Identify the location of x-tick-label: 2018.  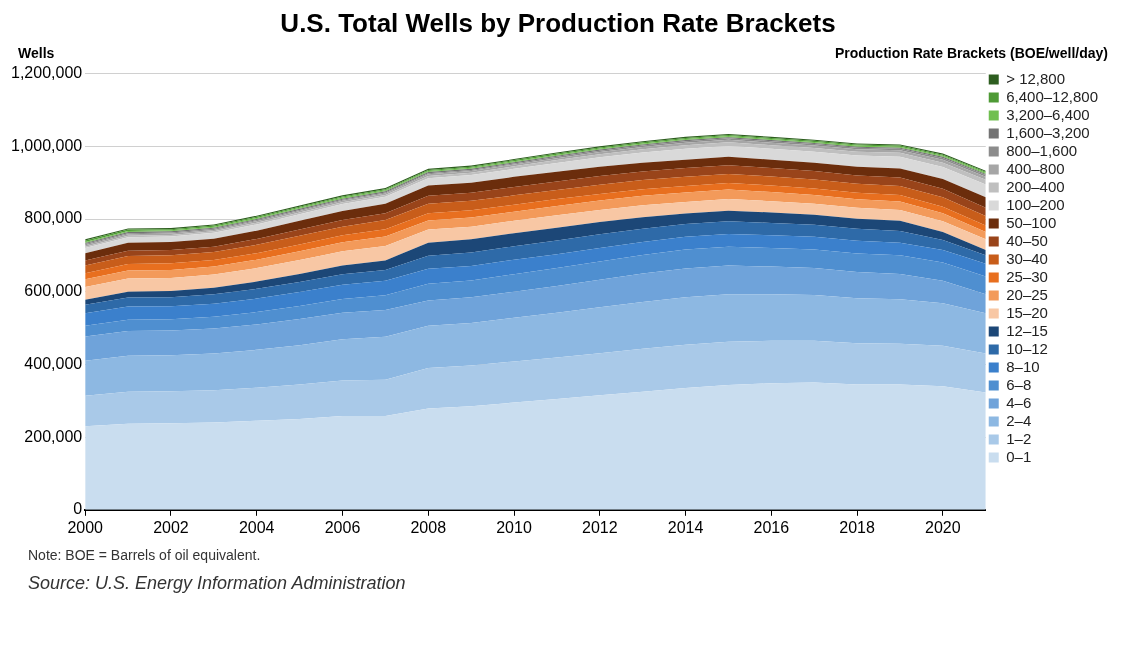
(857, 527).